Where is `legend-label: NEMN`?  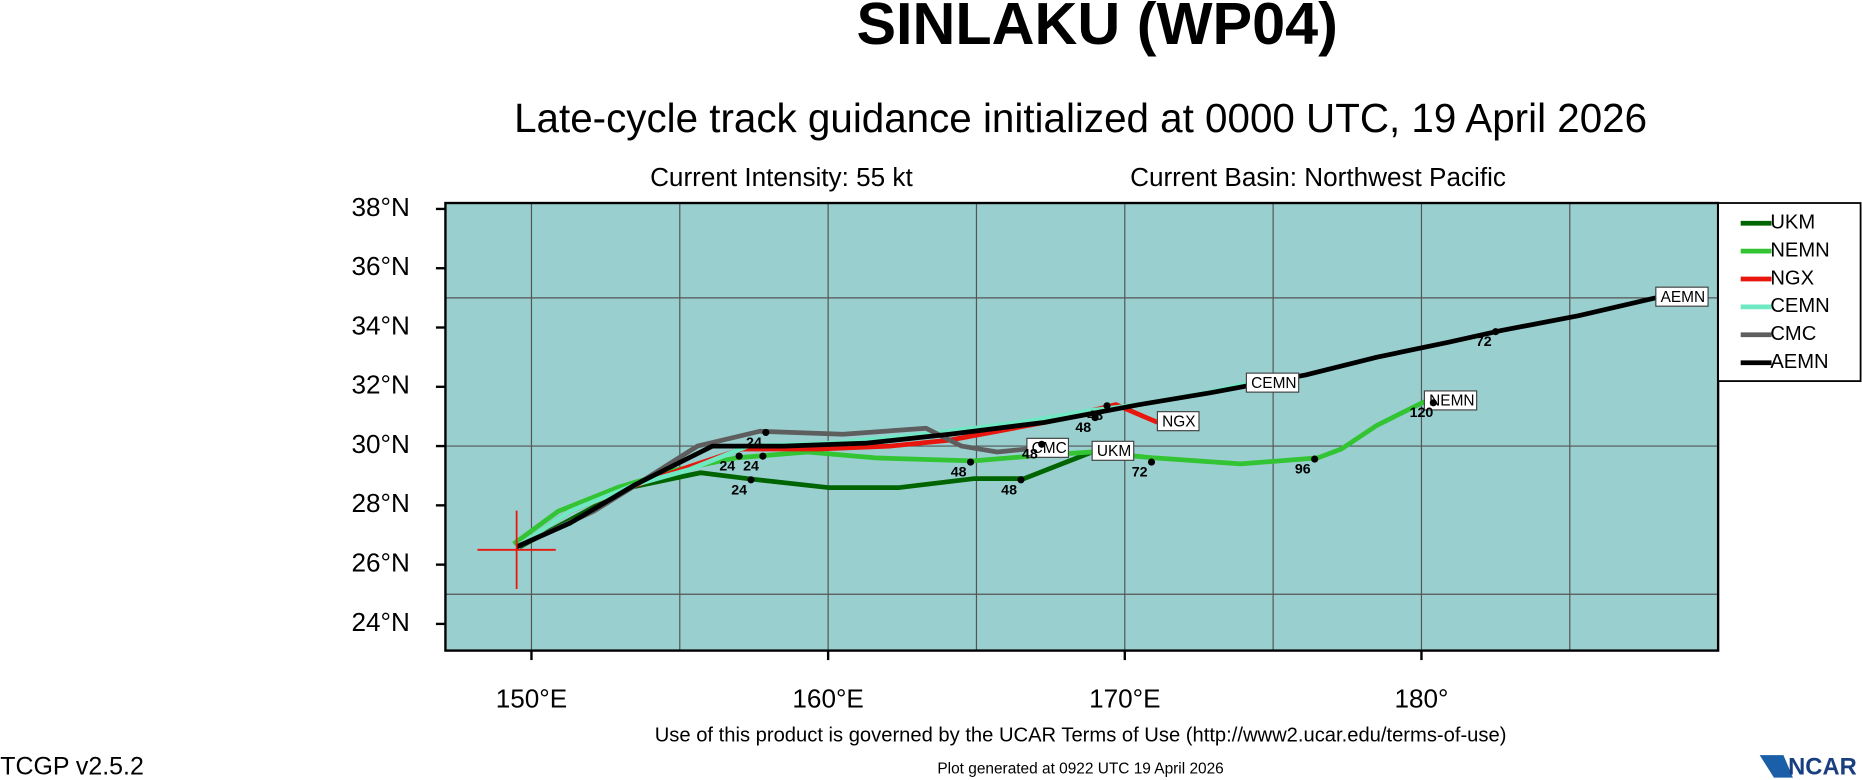 legend-label: NEMN is located at coordinates (1799, 250).